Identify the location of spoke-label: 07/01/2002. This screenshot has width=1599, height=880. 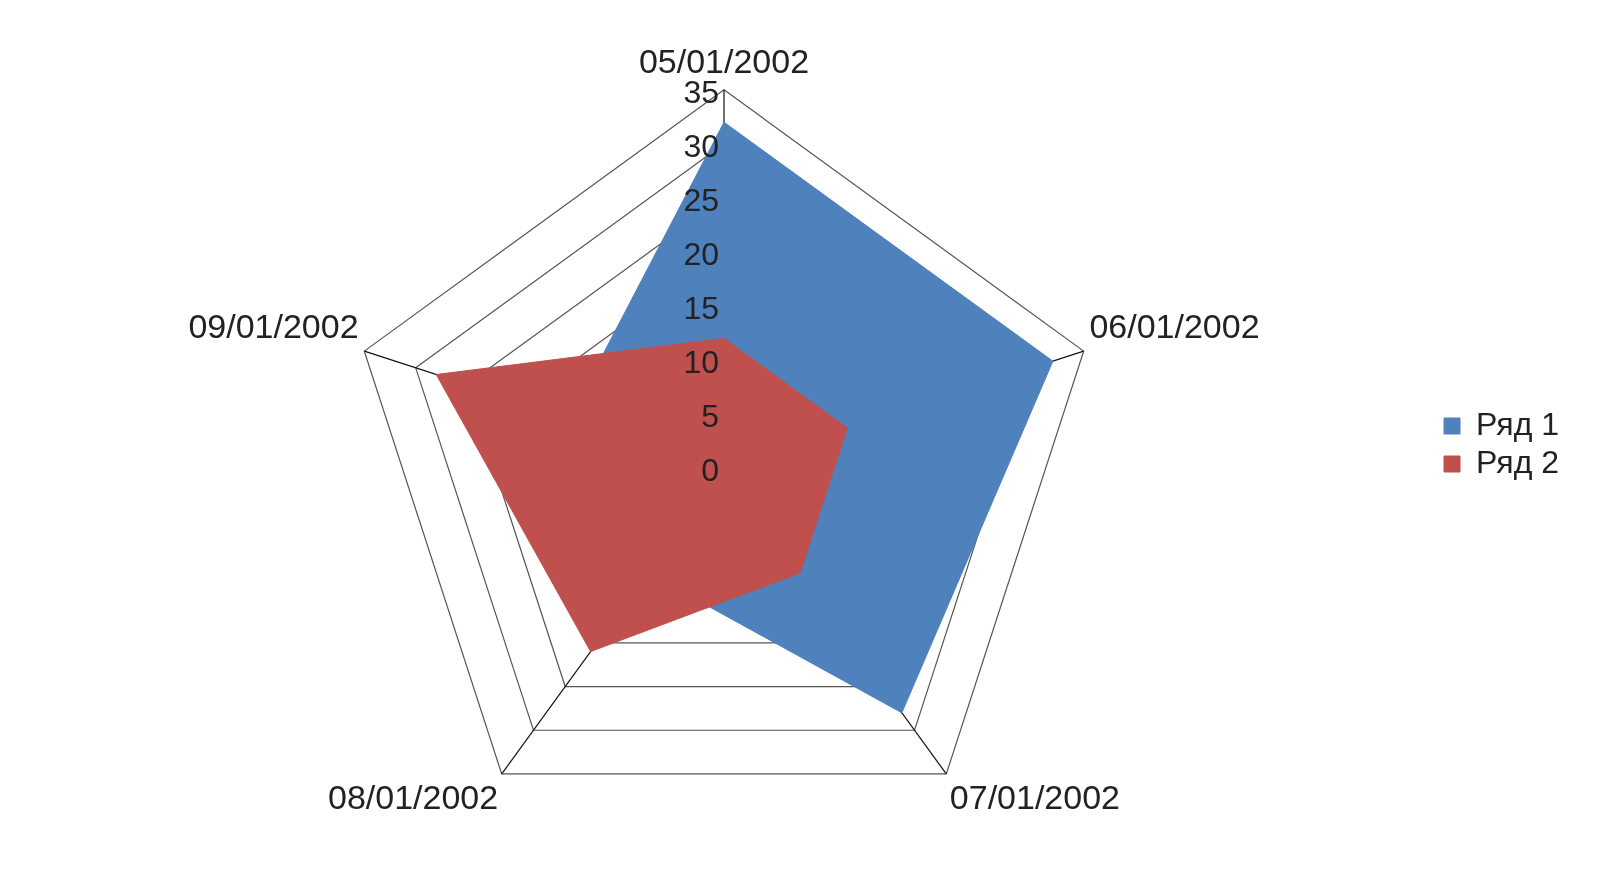
(1034, 796).